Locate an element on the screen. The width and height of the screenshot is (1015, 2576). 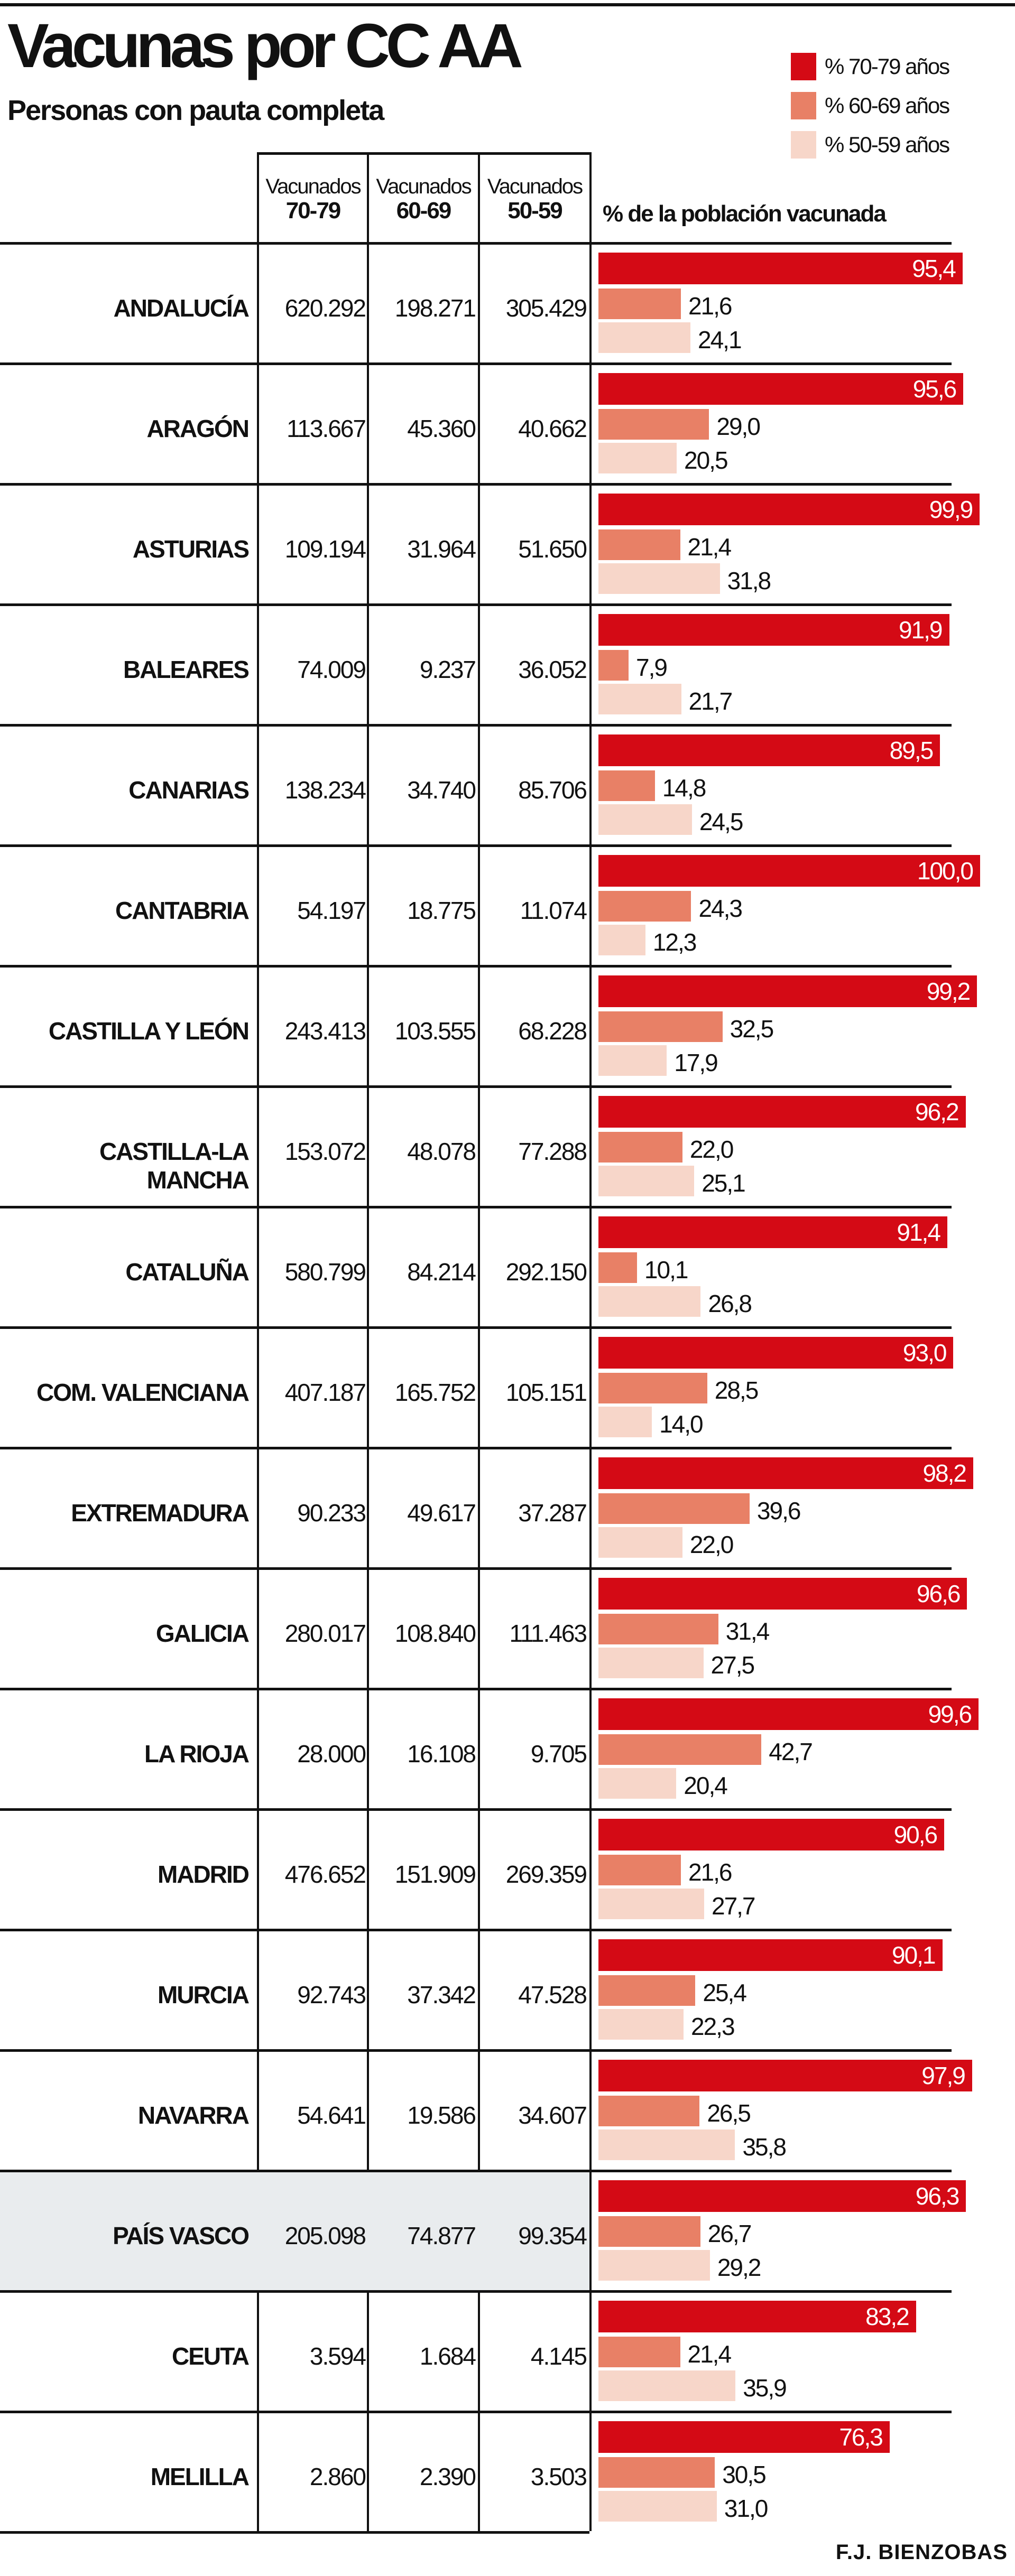
bar-value-label: 29,0 is located at coordinates (738, 427).